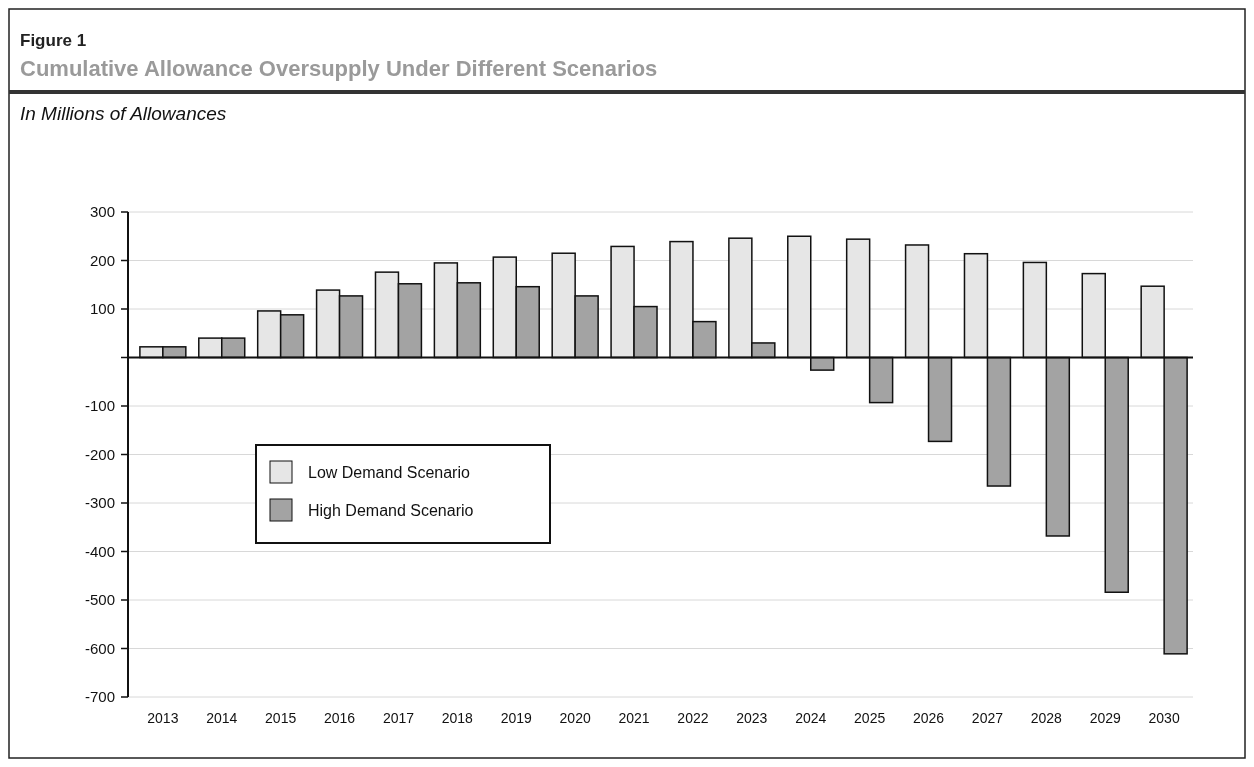 The height and width of the screenshot is (767, 1254). What do you see at coordinates (575, 718) in the screenshot?
I see `x-tick-label: 2020` at bounding box center [575, 718].